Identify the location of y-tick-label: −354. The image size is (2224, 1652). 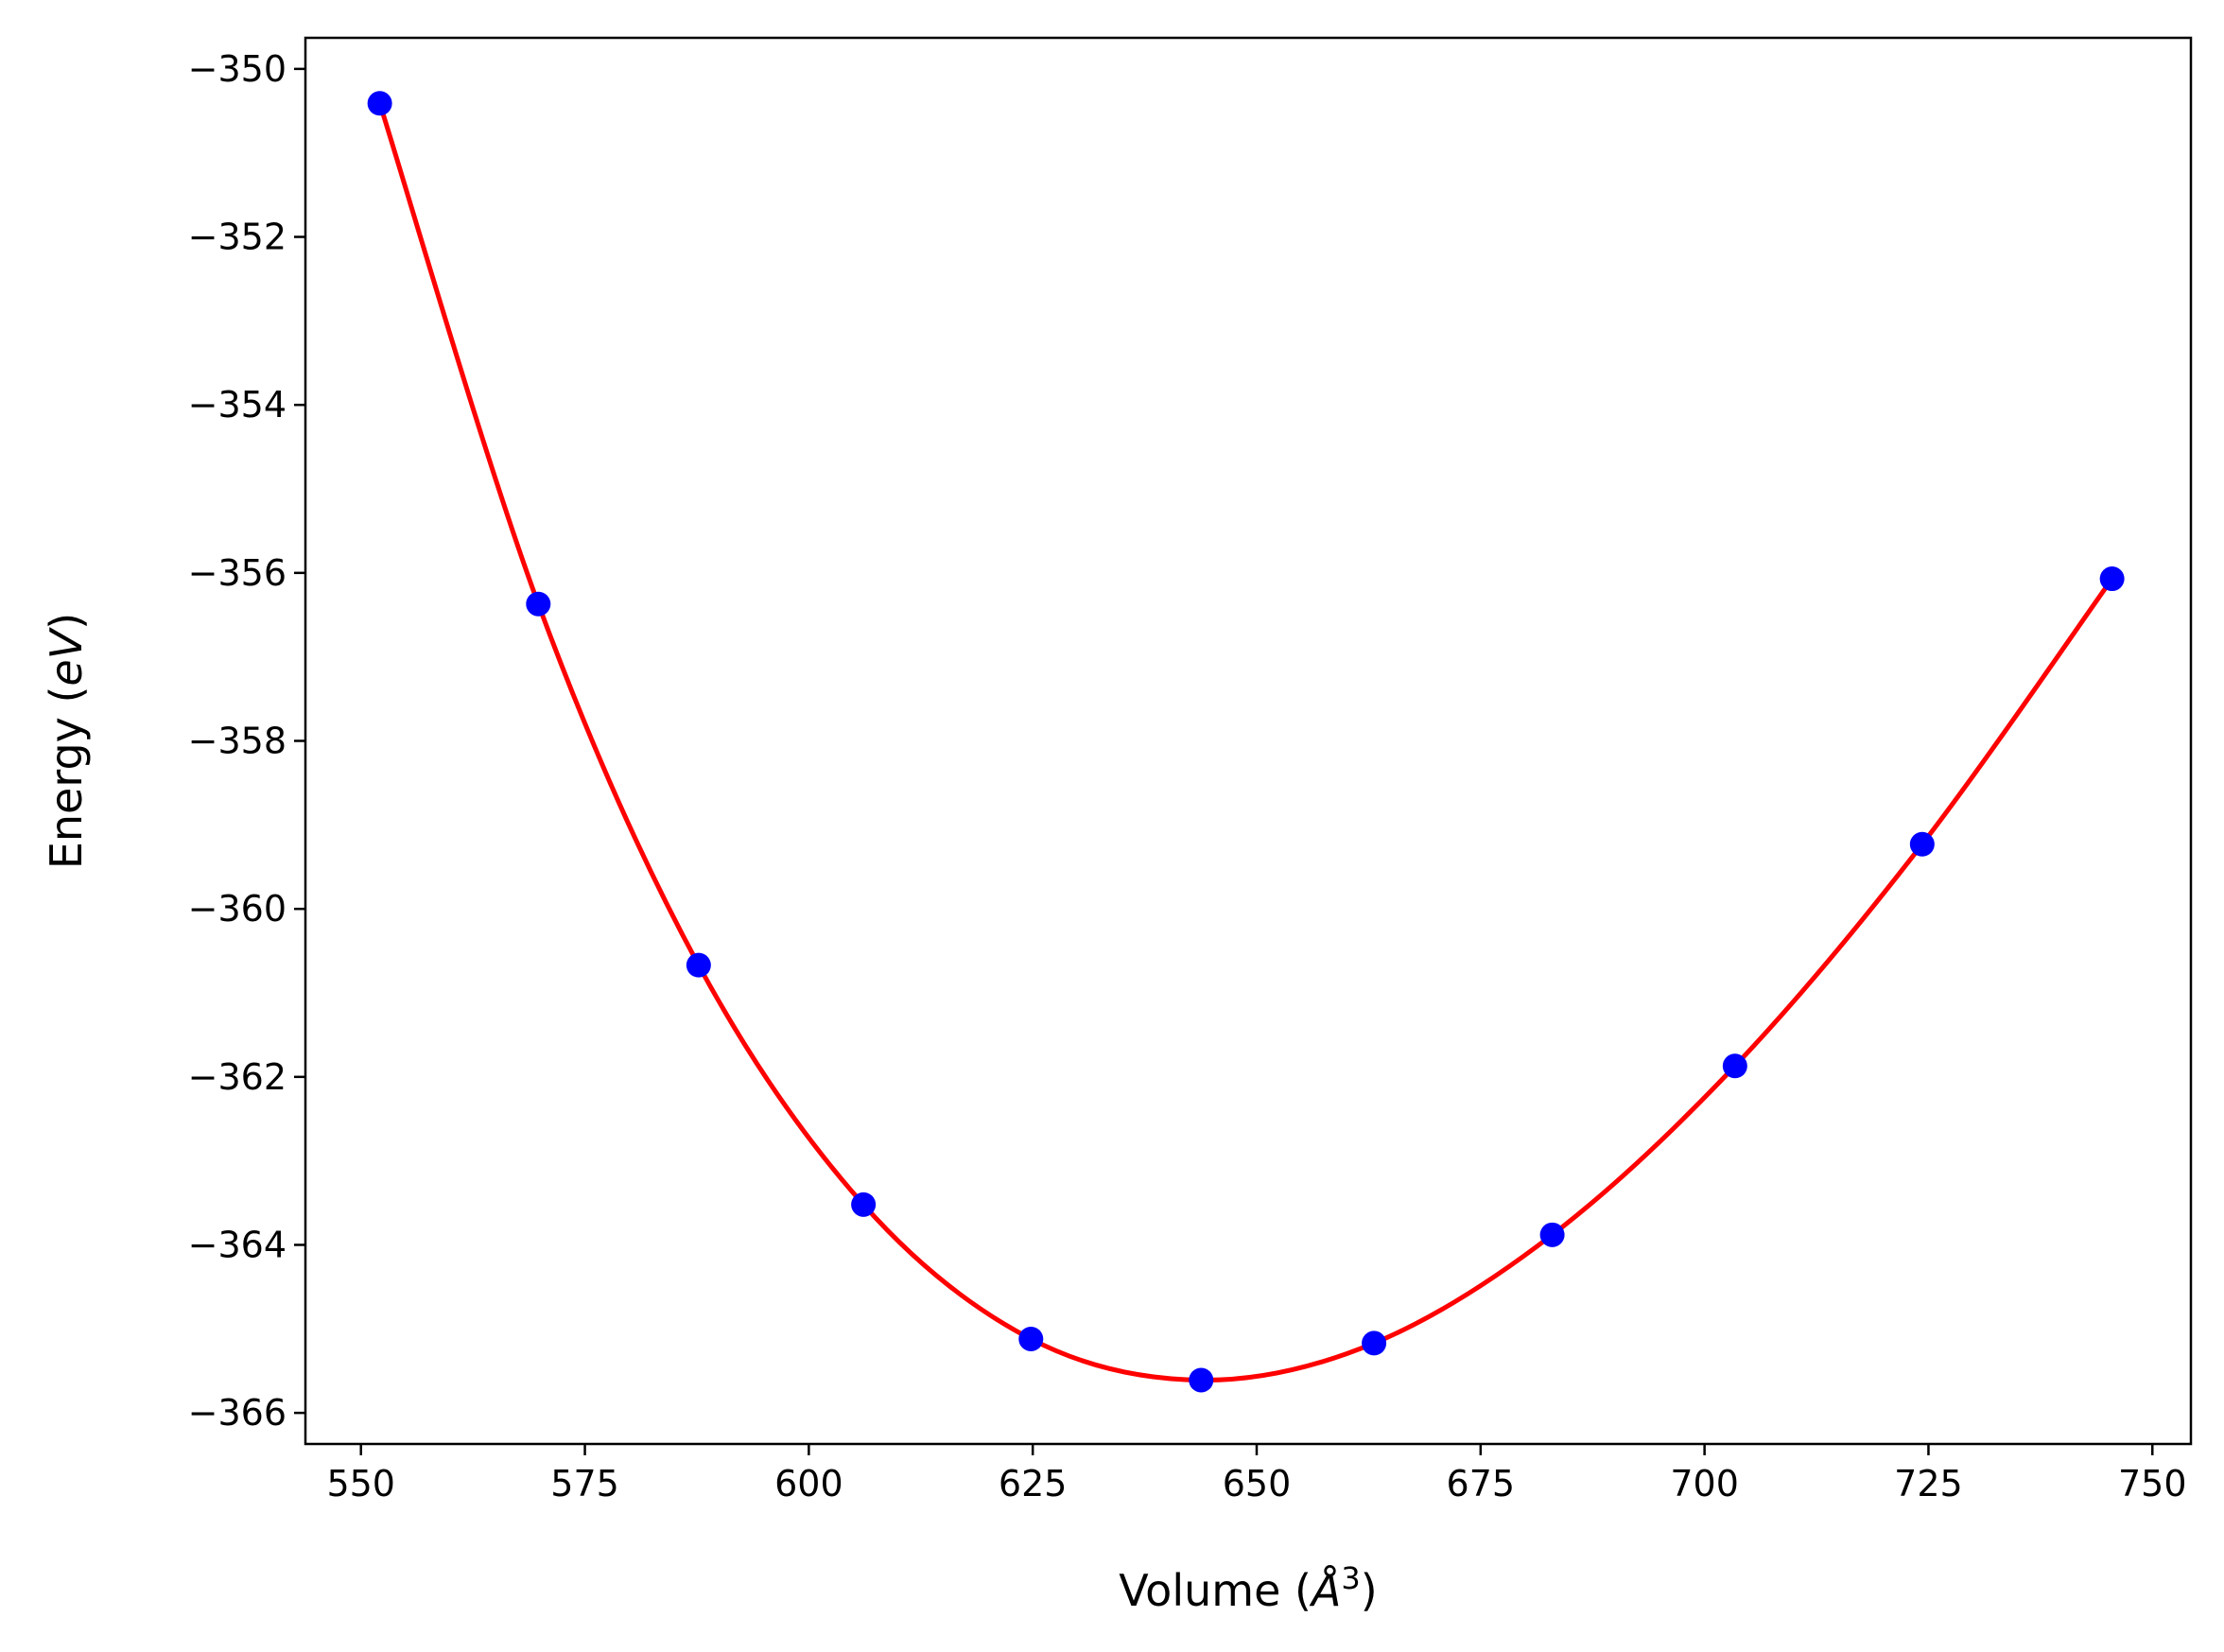
(238, 405).